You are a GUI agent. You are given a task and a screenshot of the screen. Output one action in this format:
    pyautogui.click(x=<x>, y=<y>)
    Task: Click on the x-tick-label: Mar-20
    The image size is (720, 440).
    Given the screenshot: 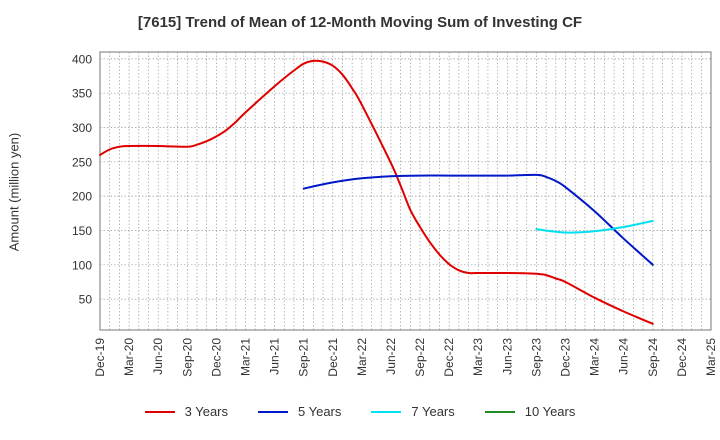 What is the action you would take?
    pyautogui.click(x=129, y=357)
    